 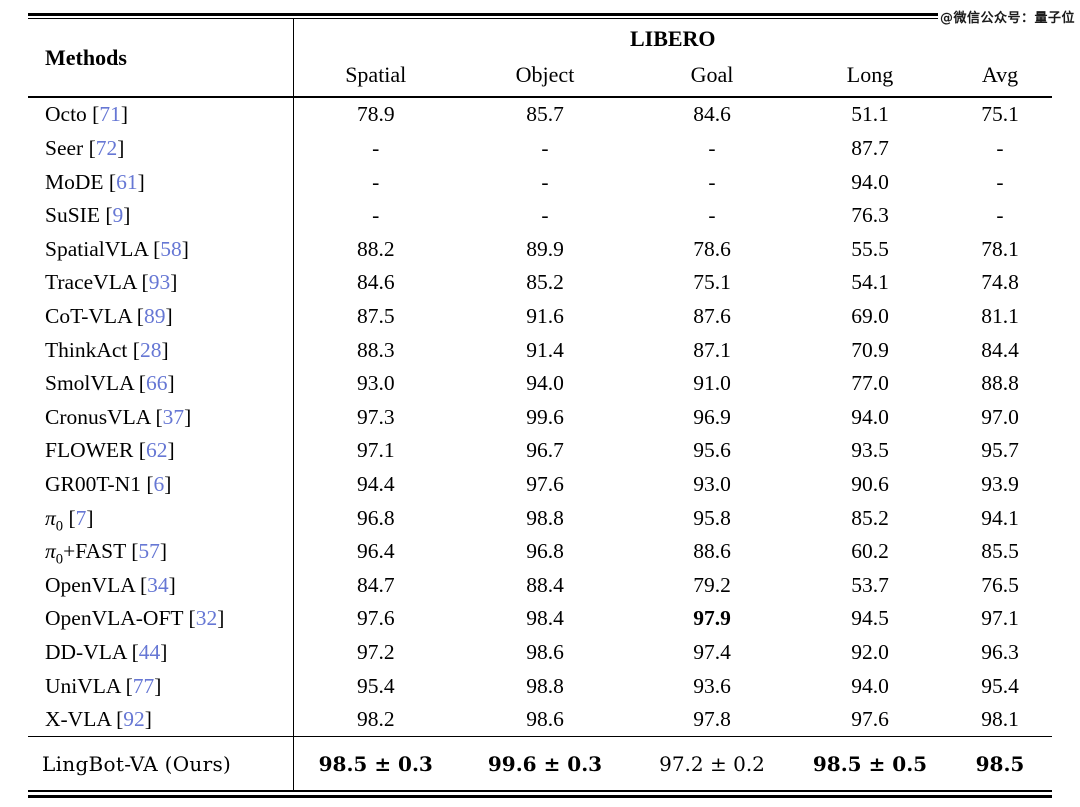 I want to click on method-cell: DD-VLA [44], so click(x=106, y=651).